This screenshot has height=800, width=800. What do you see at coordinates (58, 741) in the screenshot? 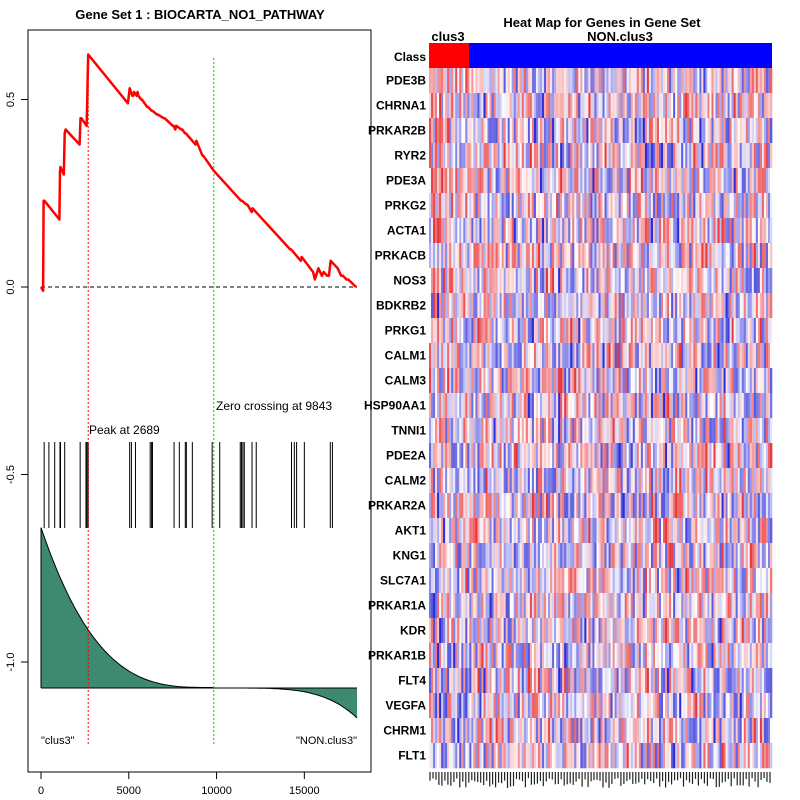
I see `left-group-label: "clus3"` at bounding box center [58, 741].